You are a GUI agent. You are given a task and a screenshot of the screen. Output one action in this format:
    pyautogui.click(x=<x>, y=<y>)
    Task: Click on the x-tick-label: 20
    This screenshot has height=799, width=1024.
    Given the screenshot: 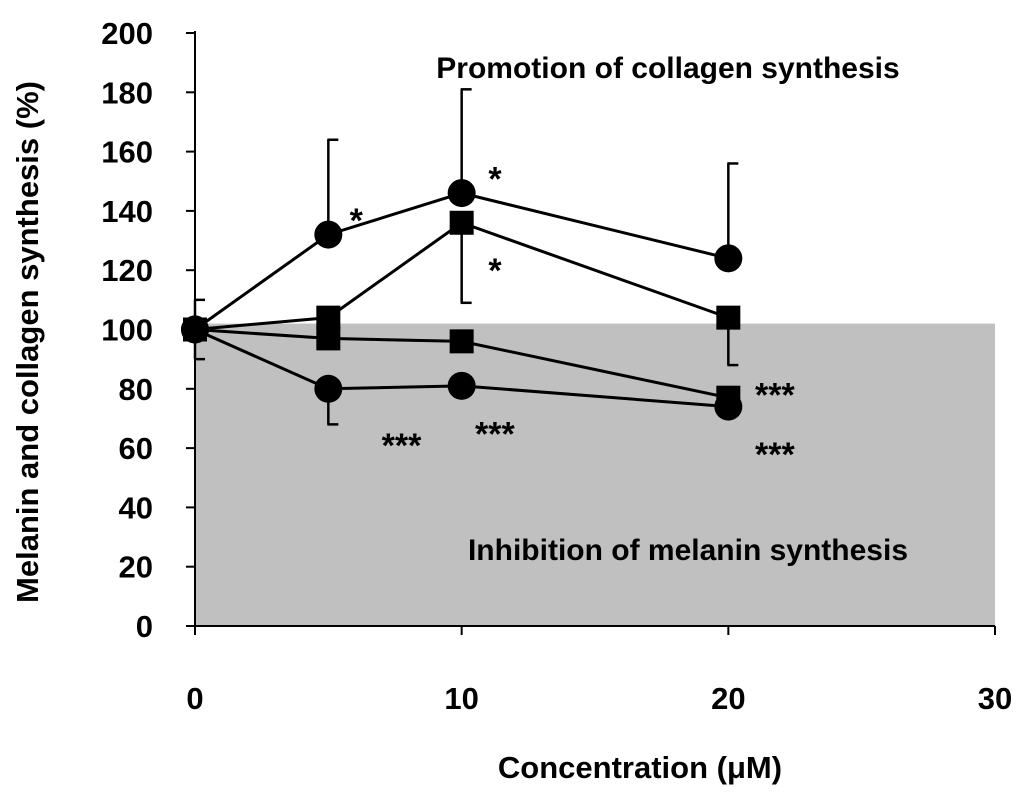 What is the action you would take?
    pyautogui.click(x=728, y=698)
    